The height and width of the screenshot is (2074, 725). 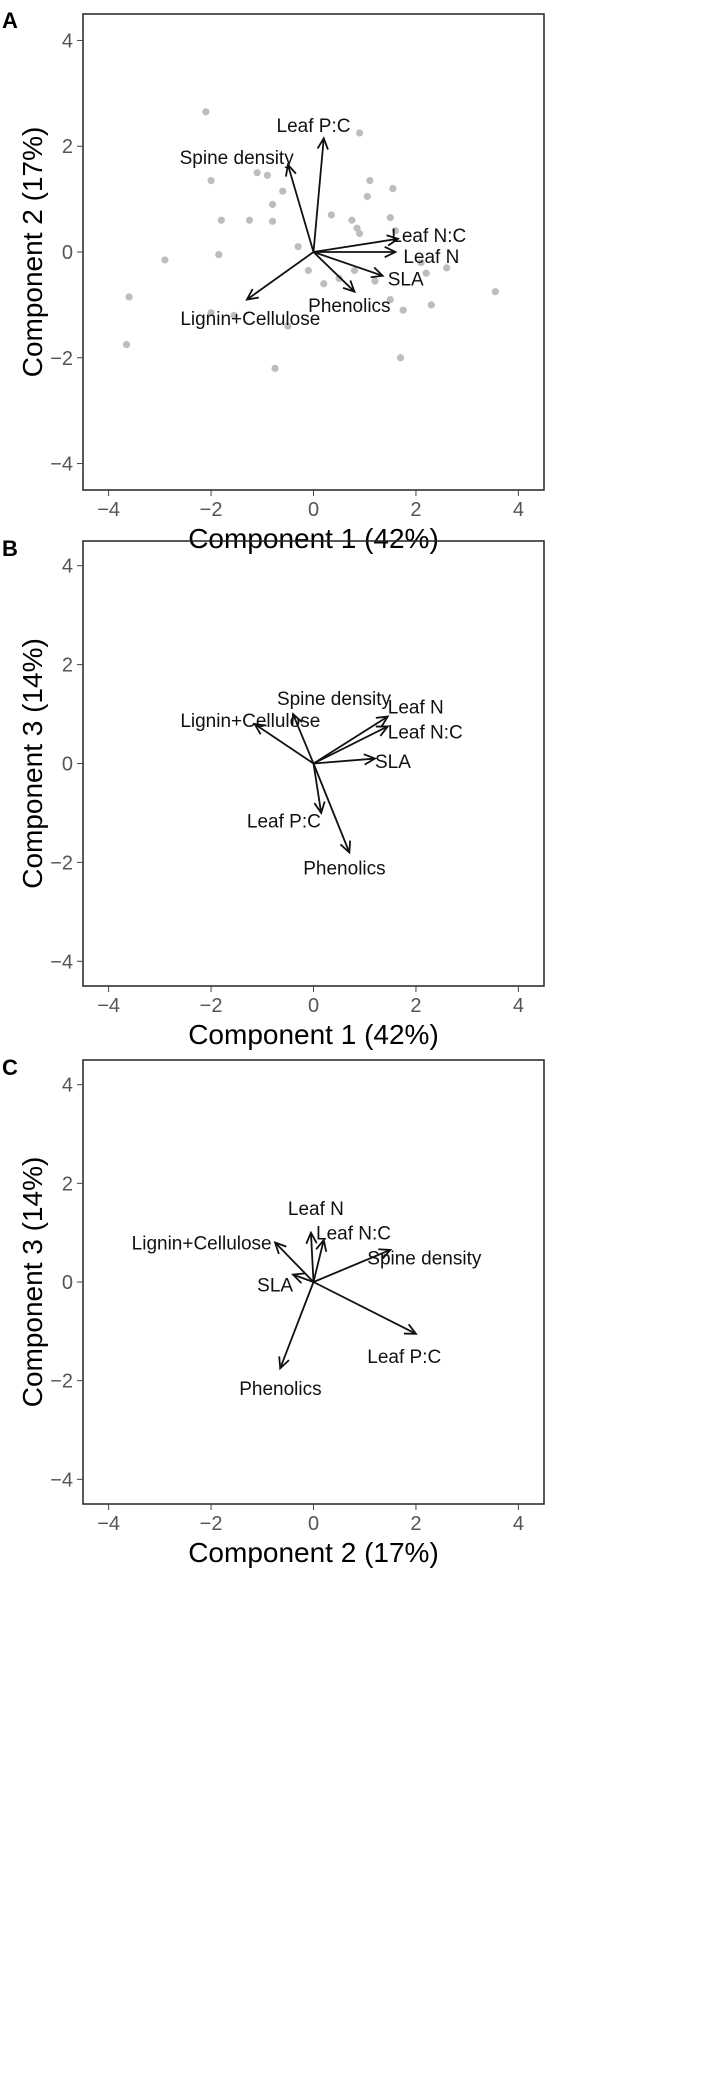 What do you see at coordinates (32, 252) in the screenshot?
I see `y-axis-title: Component 2 (17%)` at bounding box center [32, 252].